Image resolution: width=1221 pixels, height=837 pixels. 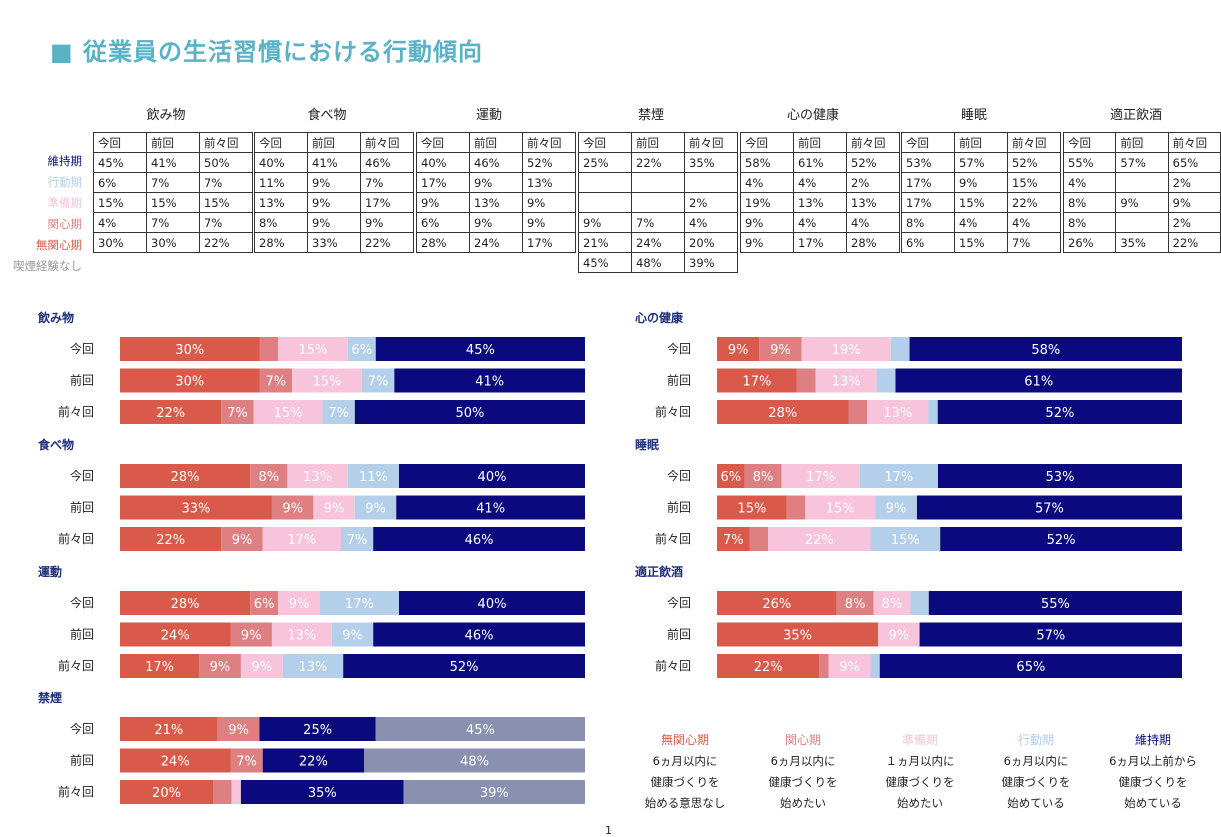 What do you see at coordinates (1141, 192) in the screenshot?
I see `status-table: 今回 前回 前々回 55% 57% 65% 4% 2% 8% 9% 9% 8% 2% 26% 35% 22%` at bounding box center [1141, 192].